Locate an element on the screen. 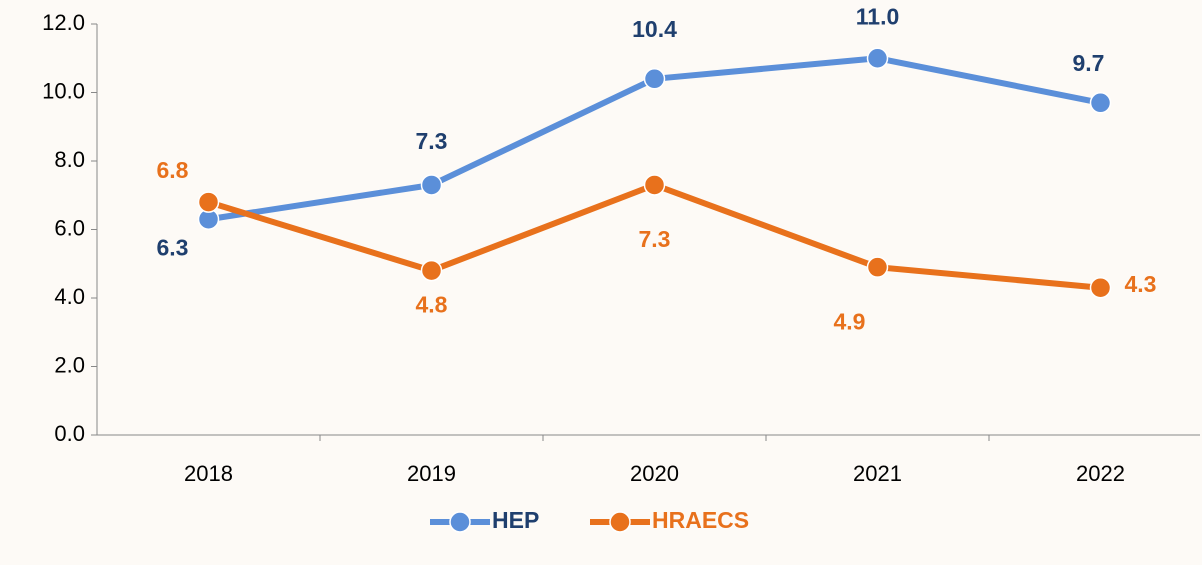 This screenshot has width=1202, height=565. value-label: 9.7 is located at coordinates (1089, 63).